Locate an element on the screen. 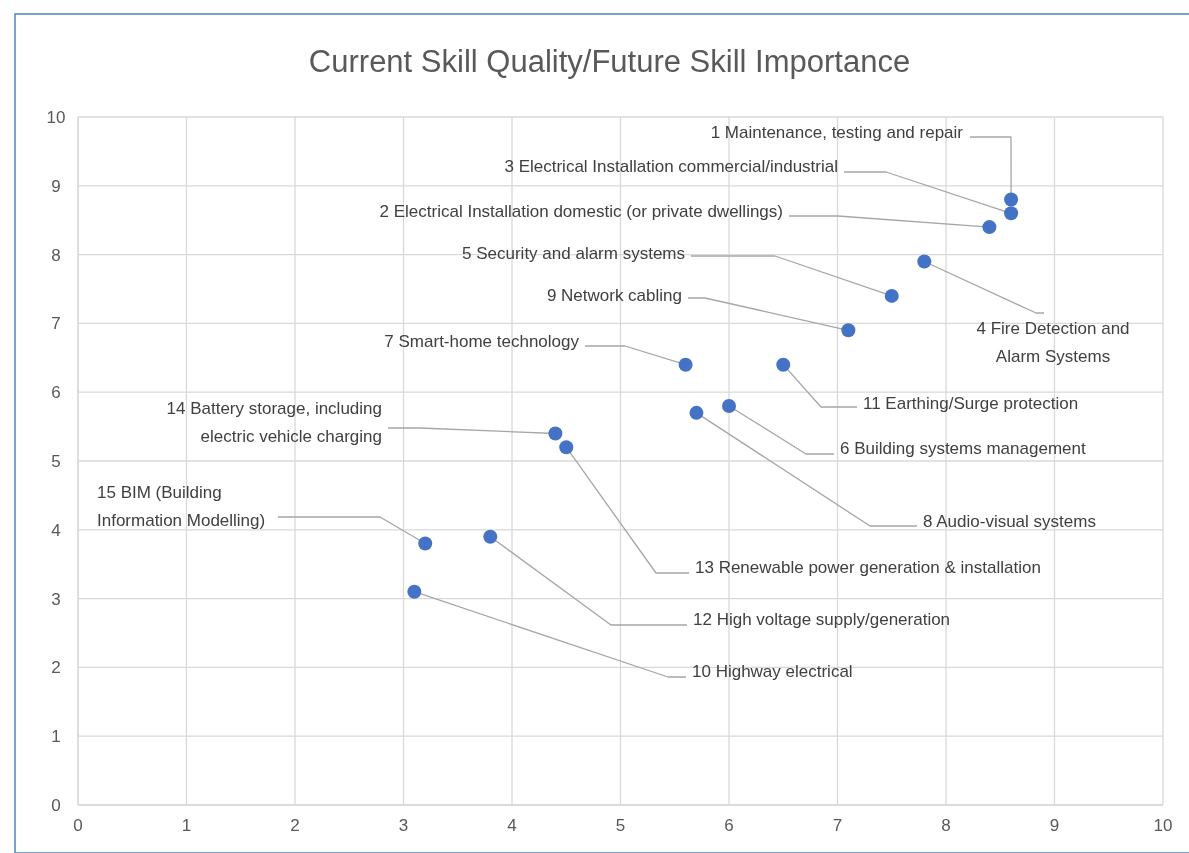  x-tick-label: 0 is located at coordinates (78, 825).